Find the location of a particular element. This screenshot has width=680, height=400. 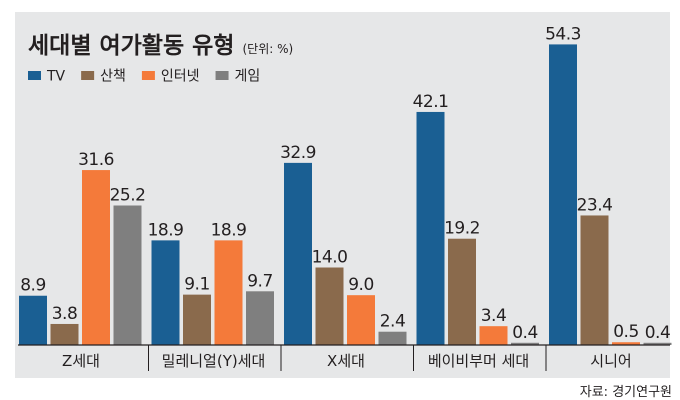

bar-산책-0 is located at coordinates (64, 334).